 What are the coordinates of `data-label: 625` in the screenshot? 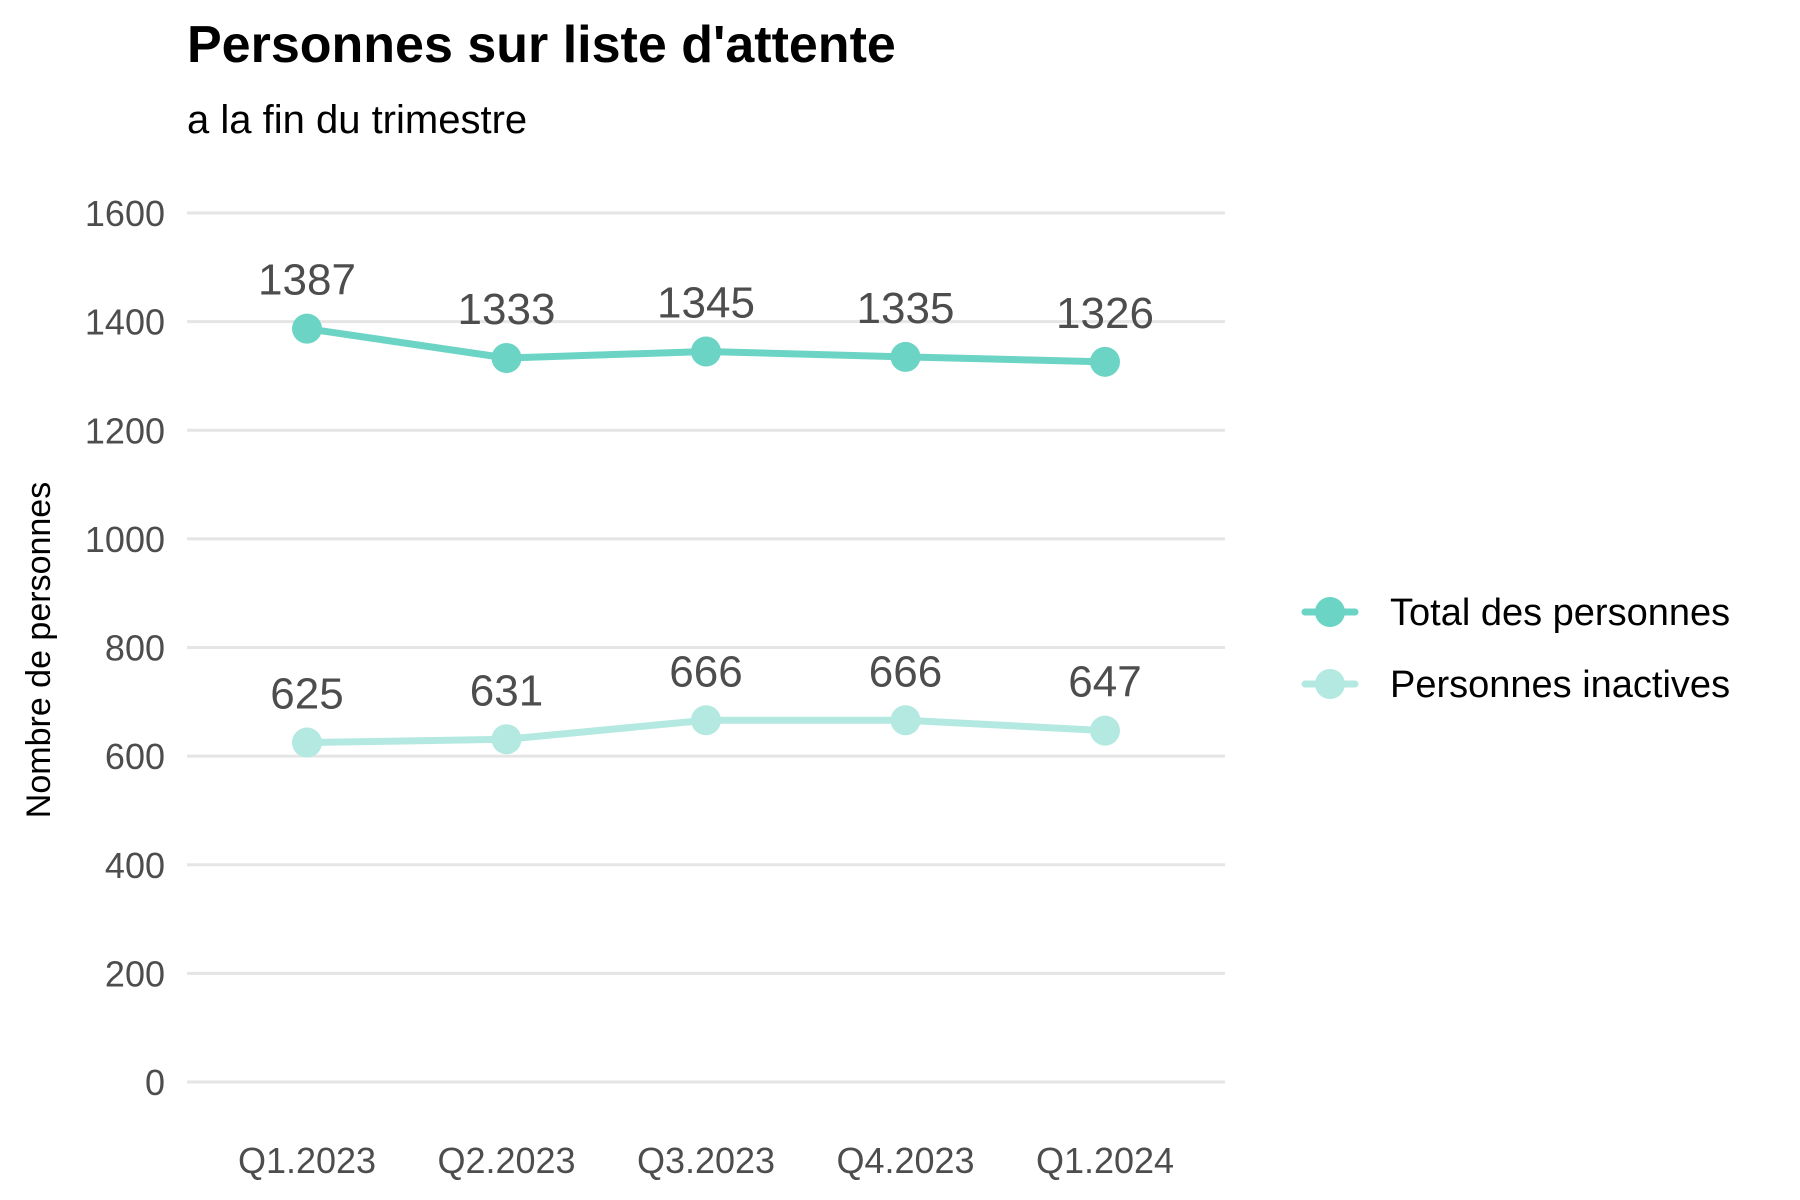 It's located at (306, 694).